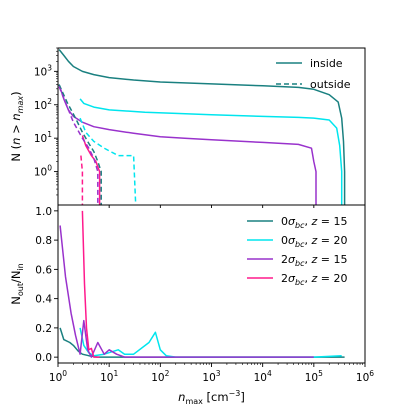 The image size is (407, 407). I want to click on top-ylabel-close: ), so click(16, 93).